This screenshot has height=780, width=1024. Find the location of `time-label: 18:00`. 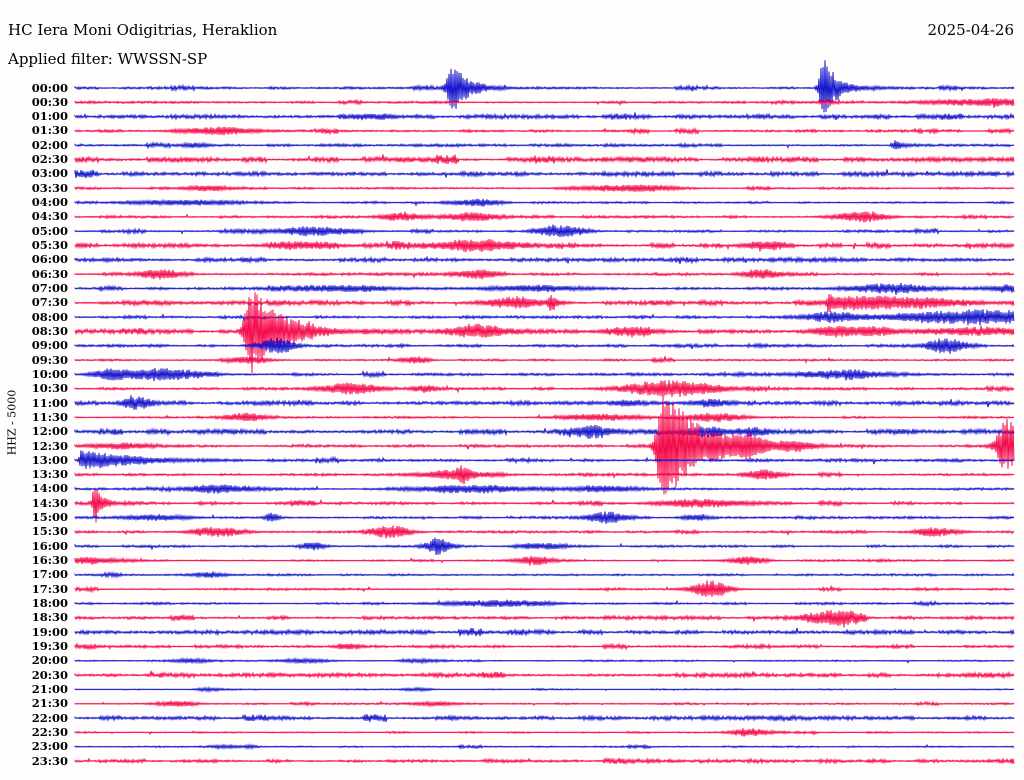

time-label: 18:00 is located at coordinates (49, 603).